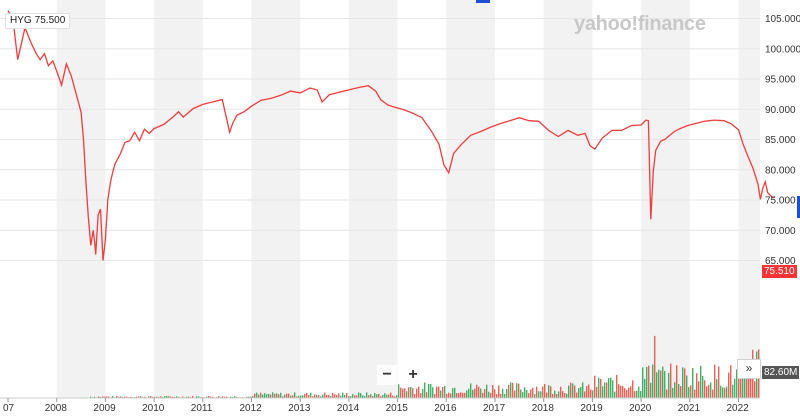 This screenshot has height=418, width=800. I want to click on y-tick-label: 95.000, so click(780, 80).